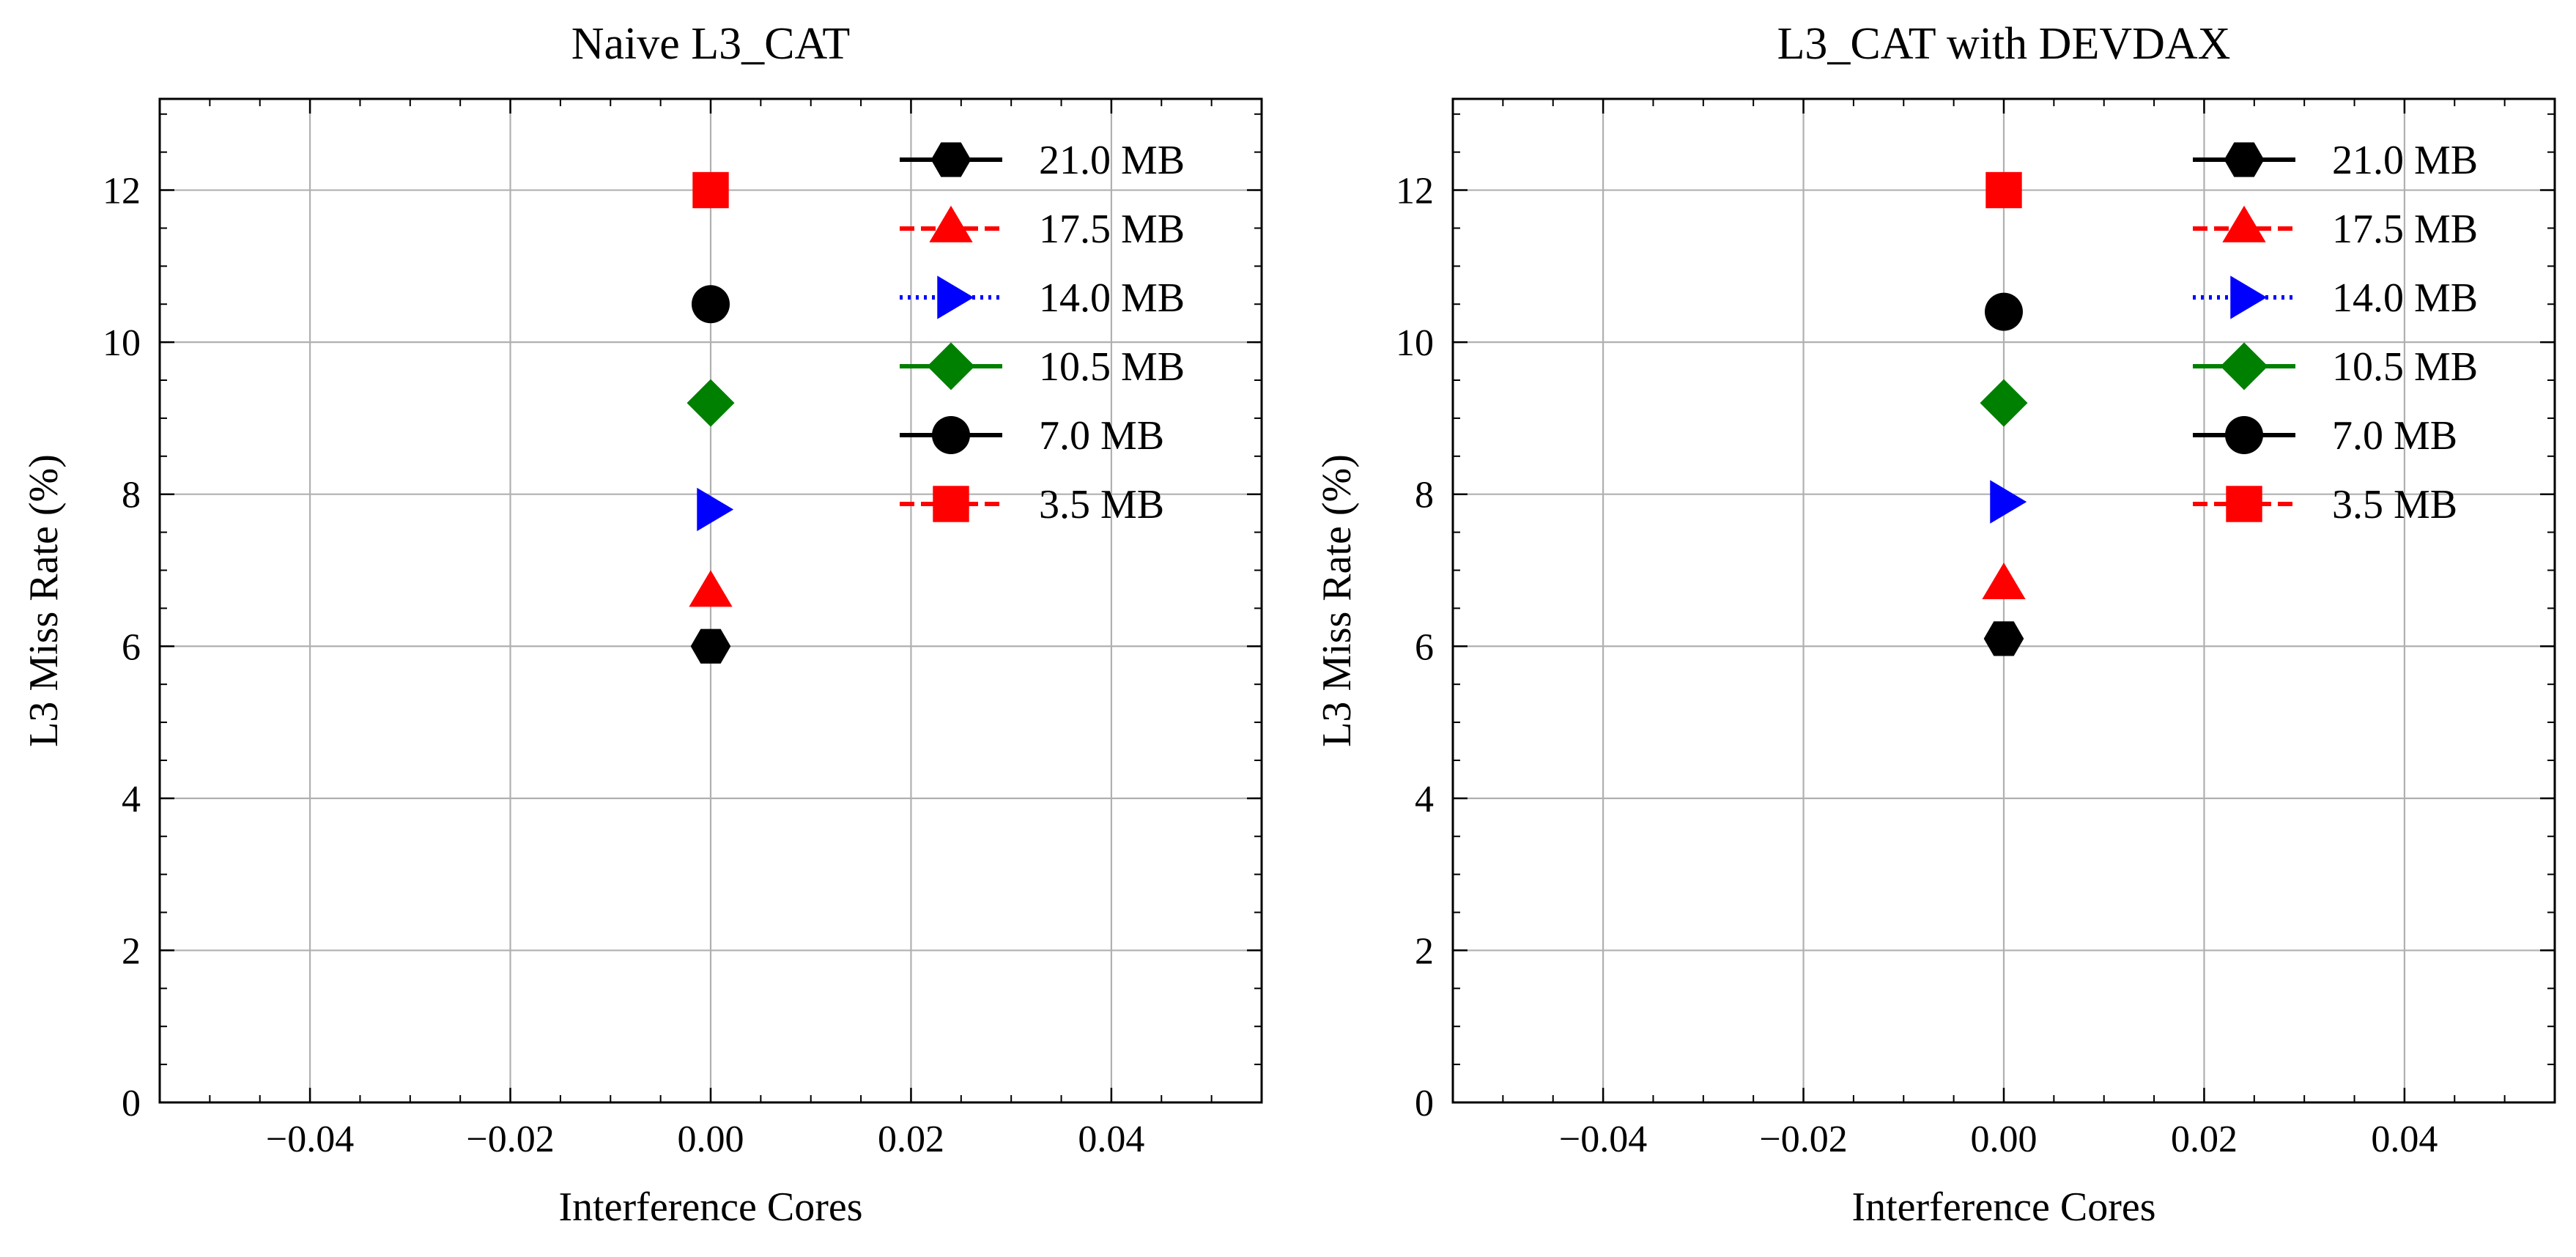 The width and height of the screenshot is (2576, 1257). I want to click on chart-title: L3_CAT with DEVDAX, so click(2004, 44).